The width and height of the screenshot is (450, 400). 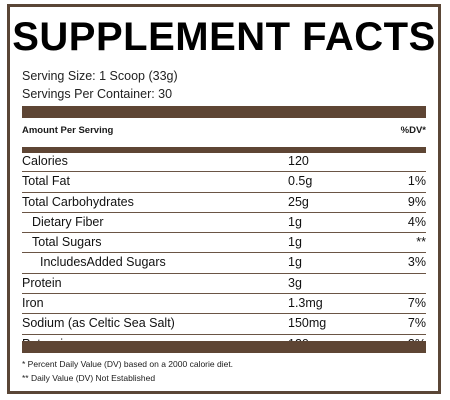 I want to click on nutrient-row-iron: Iron 1.3mg 7%, so click(x=224, y=304).